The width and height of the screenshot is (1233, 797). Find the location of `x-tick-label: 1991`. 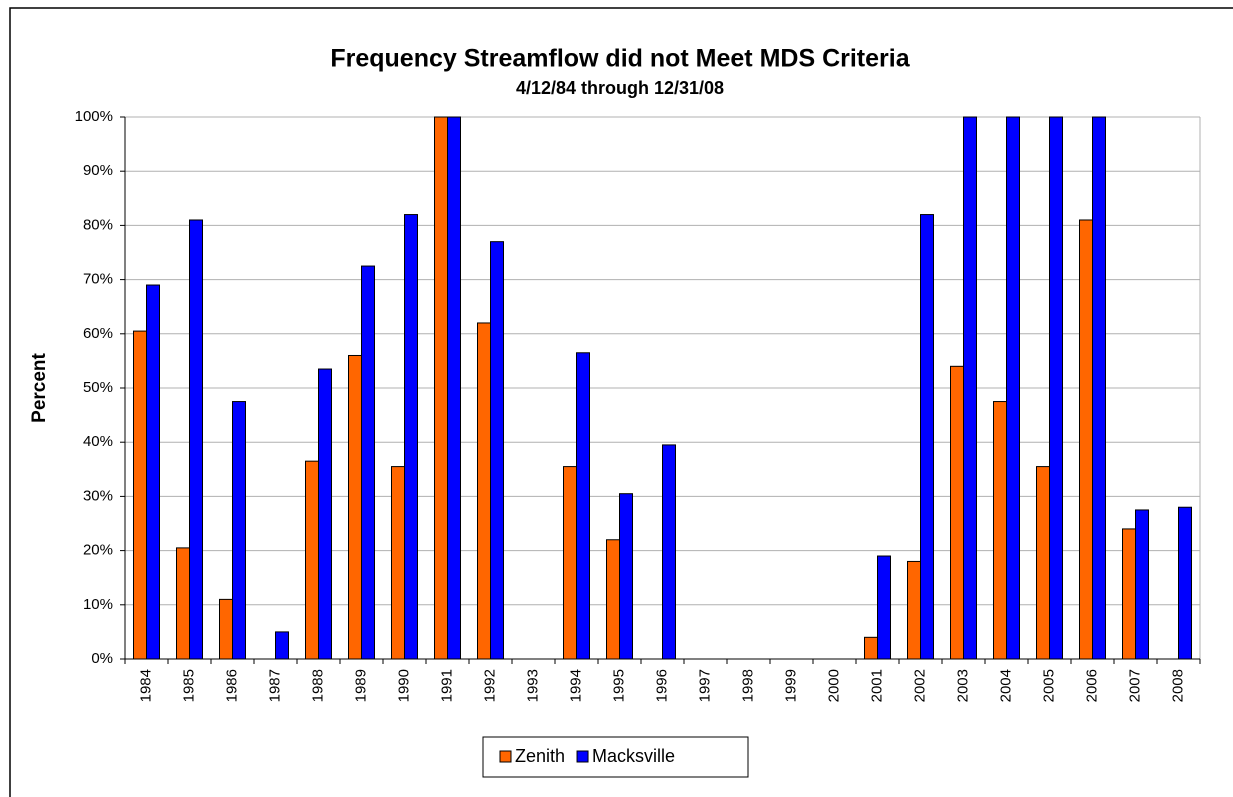

x-tick-label: 1991 is located at coordinates (446, 685).